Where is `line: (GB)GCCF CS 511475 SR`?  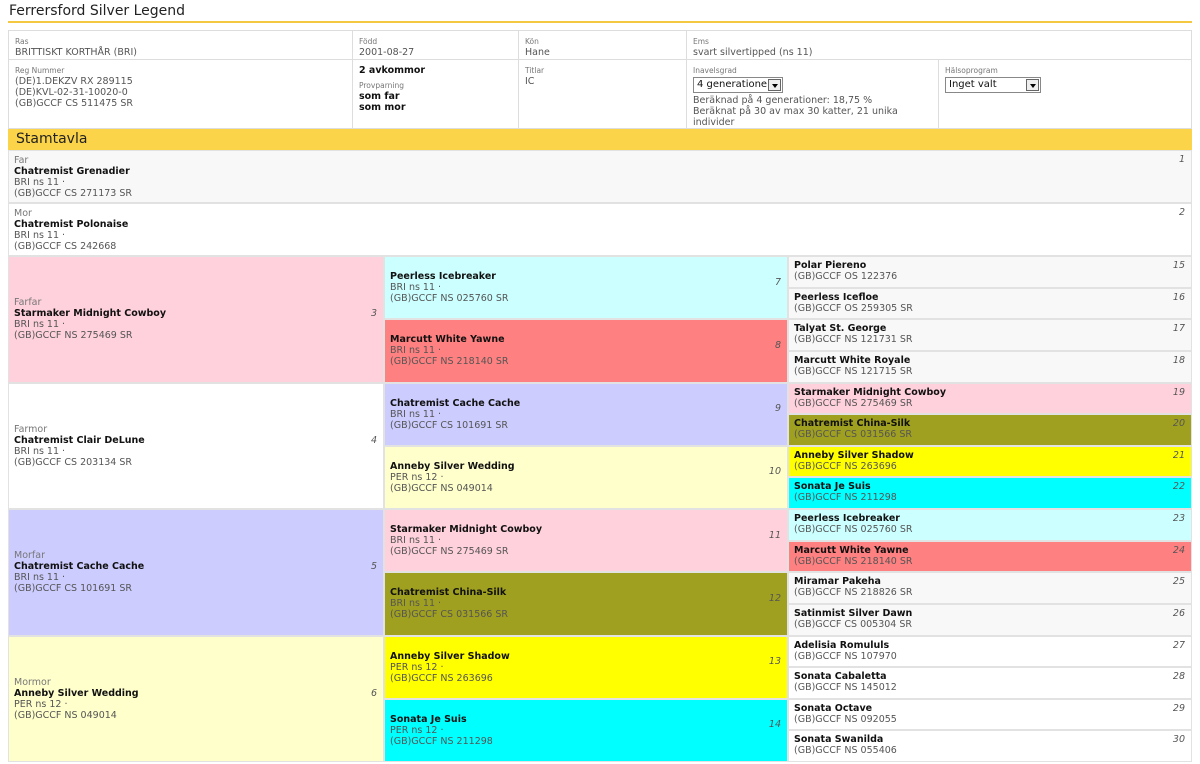 line: (GB)GCCF CS 511475 SR is located at coordinates (74, 103).